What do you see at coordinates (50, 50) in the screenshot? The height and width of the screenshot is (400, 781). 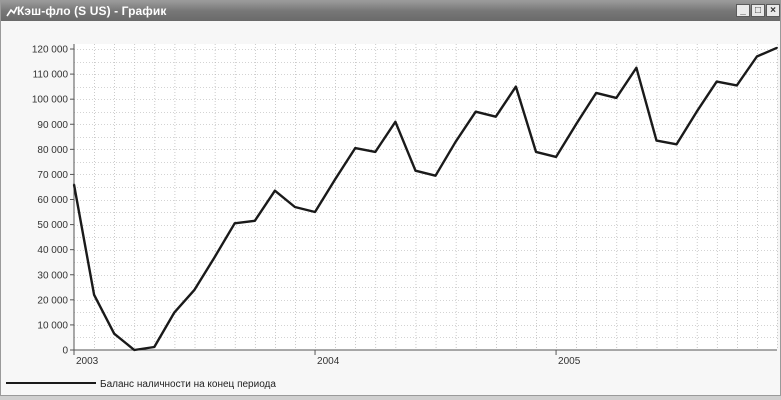 I see `y-tick-label: 120 000` at bounding box center [50, 50].